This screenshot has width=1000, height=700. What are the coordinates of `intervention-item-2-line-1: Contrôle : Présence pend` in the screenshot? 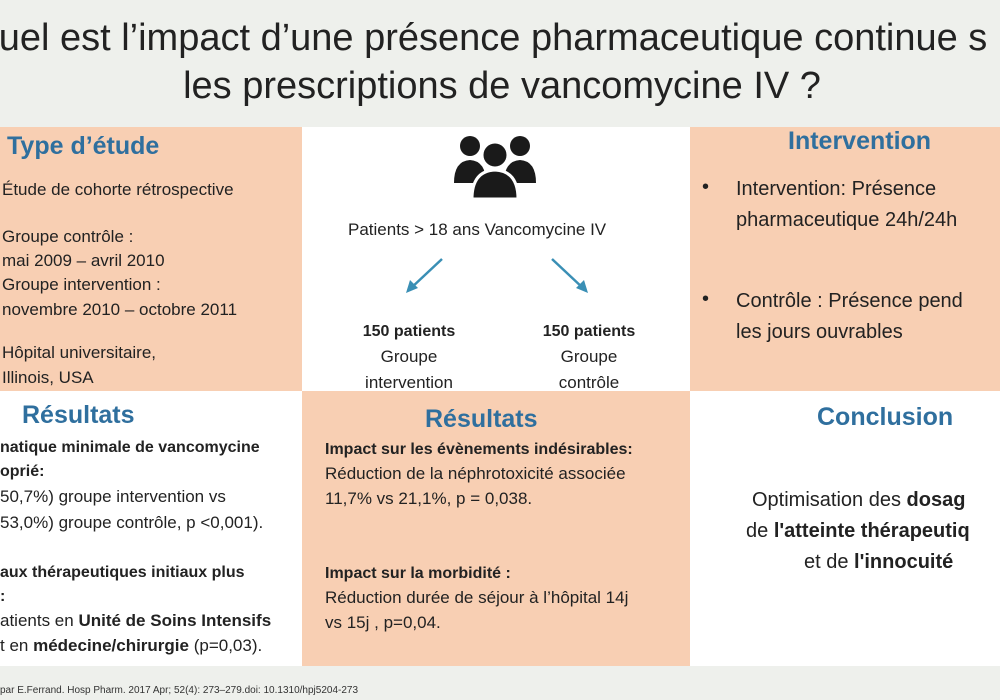 It's located at (849, 301).